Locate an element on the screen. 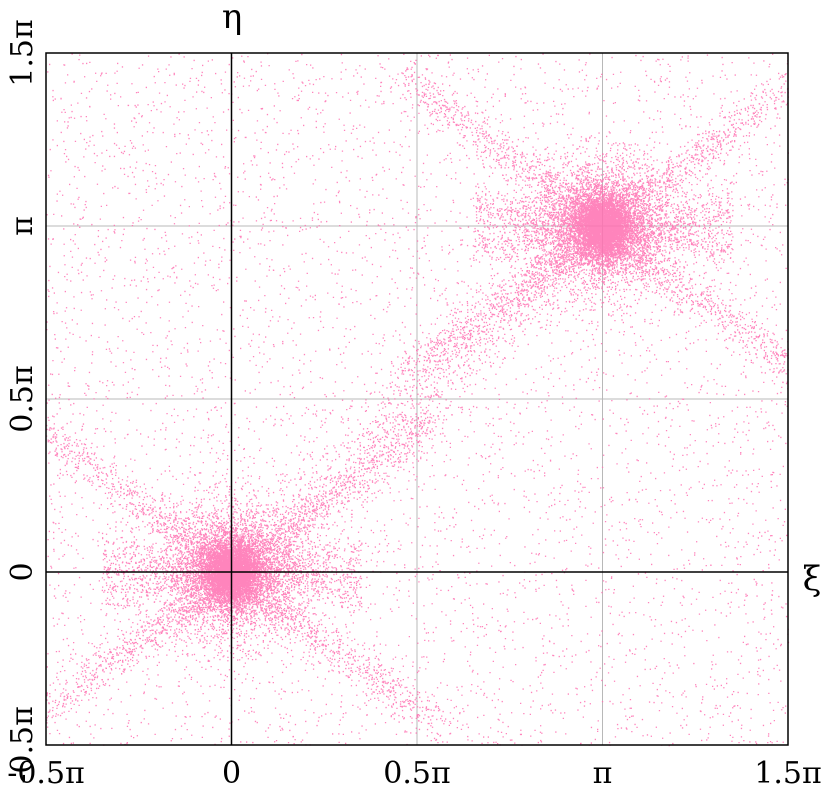 Image resolution: width=830 pixels, height=810 pixels. x-tick-label-4: 1.5π is located at coordinates (787, 773).